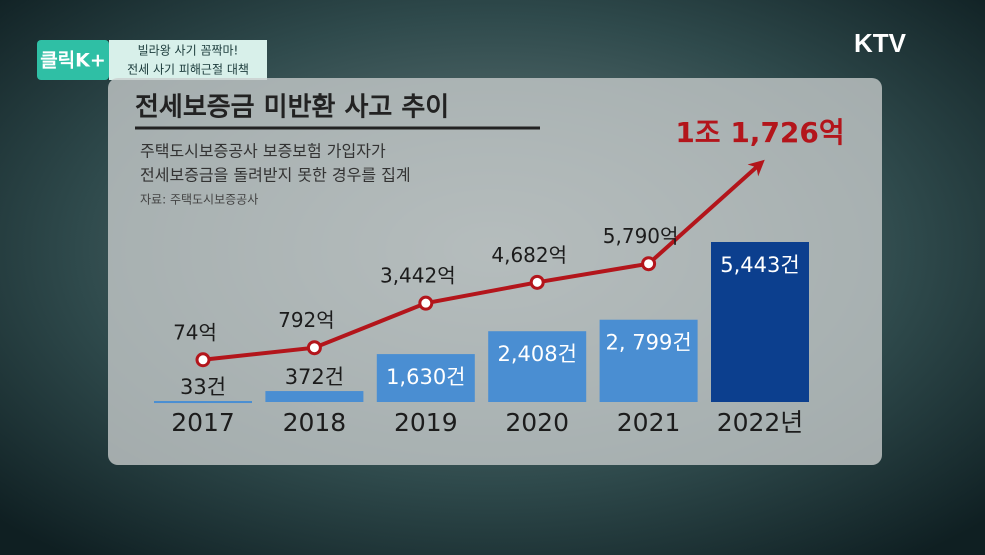 The height and width of the screenshot is (555, 985). I want to click on chart-title: 전세보증금 미반환 사고 추이, so click(292, 108).